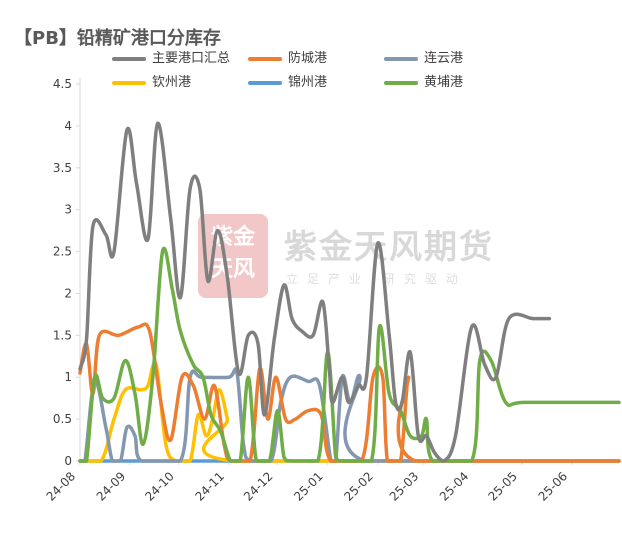 The height and width of the screenshot is (557, 622). Describe the element at coordinates (68, 461) in the screenshot. I see `y-tick-label: 0` at that location.